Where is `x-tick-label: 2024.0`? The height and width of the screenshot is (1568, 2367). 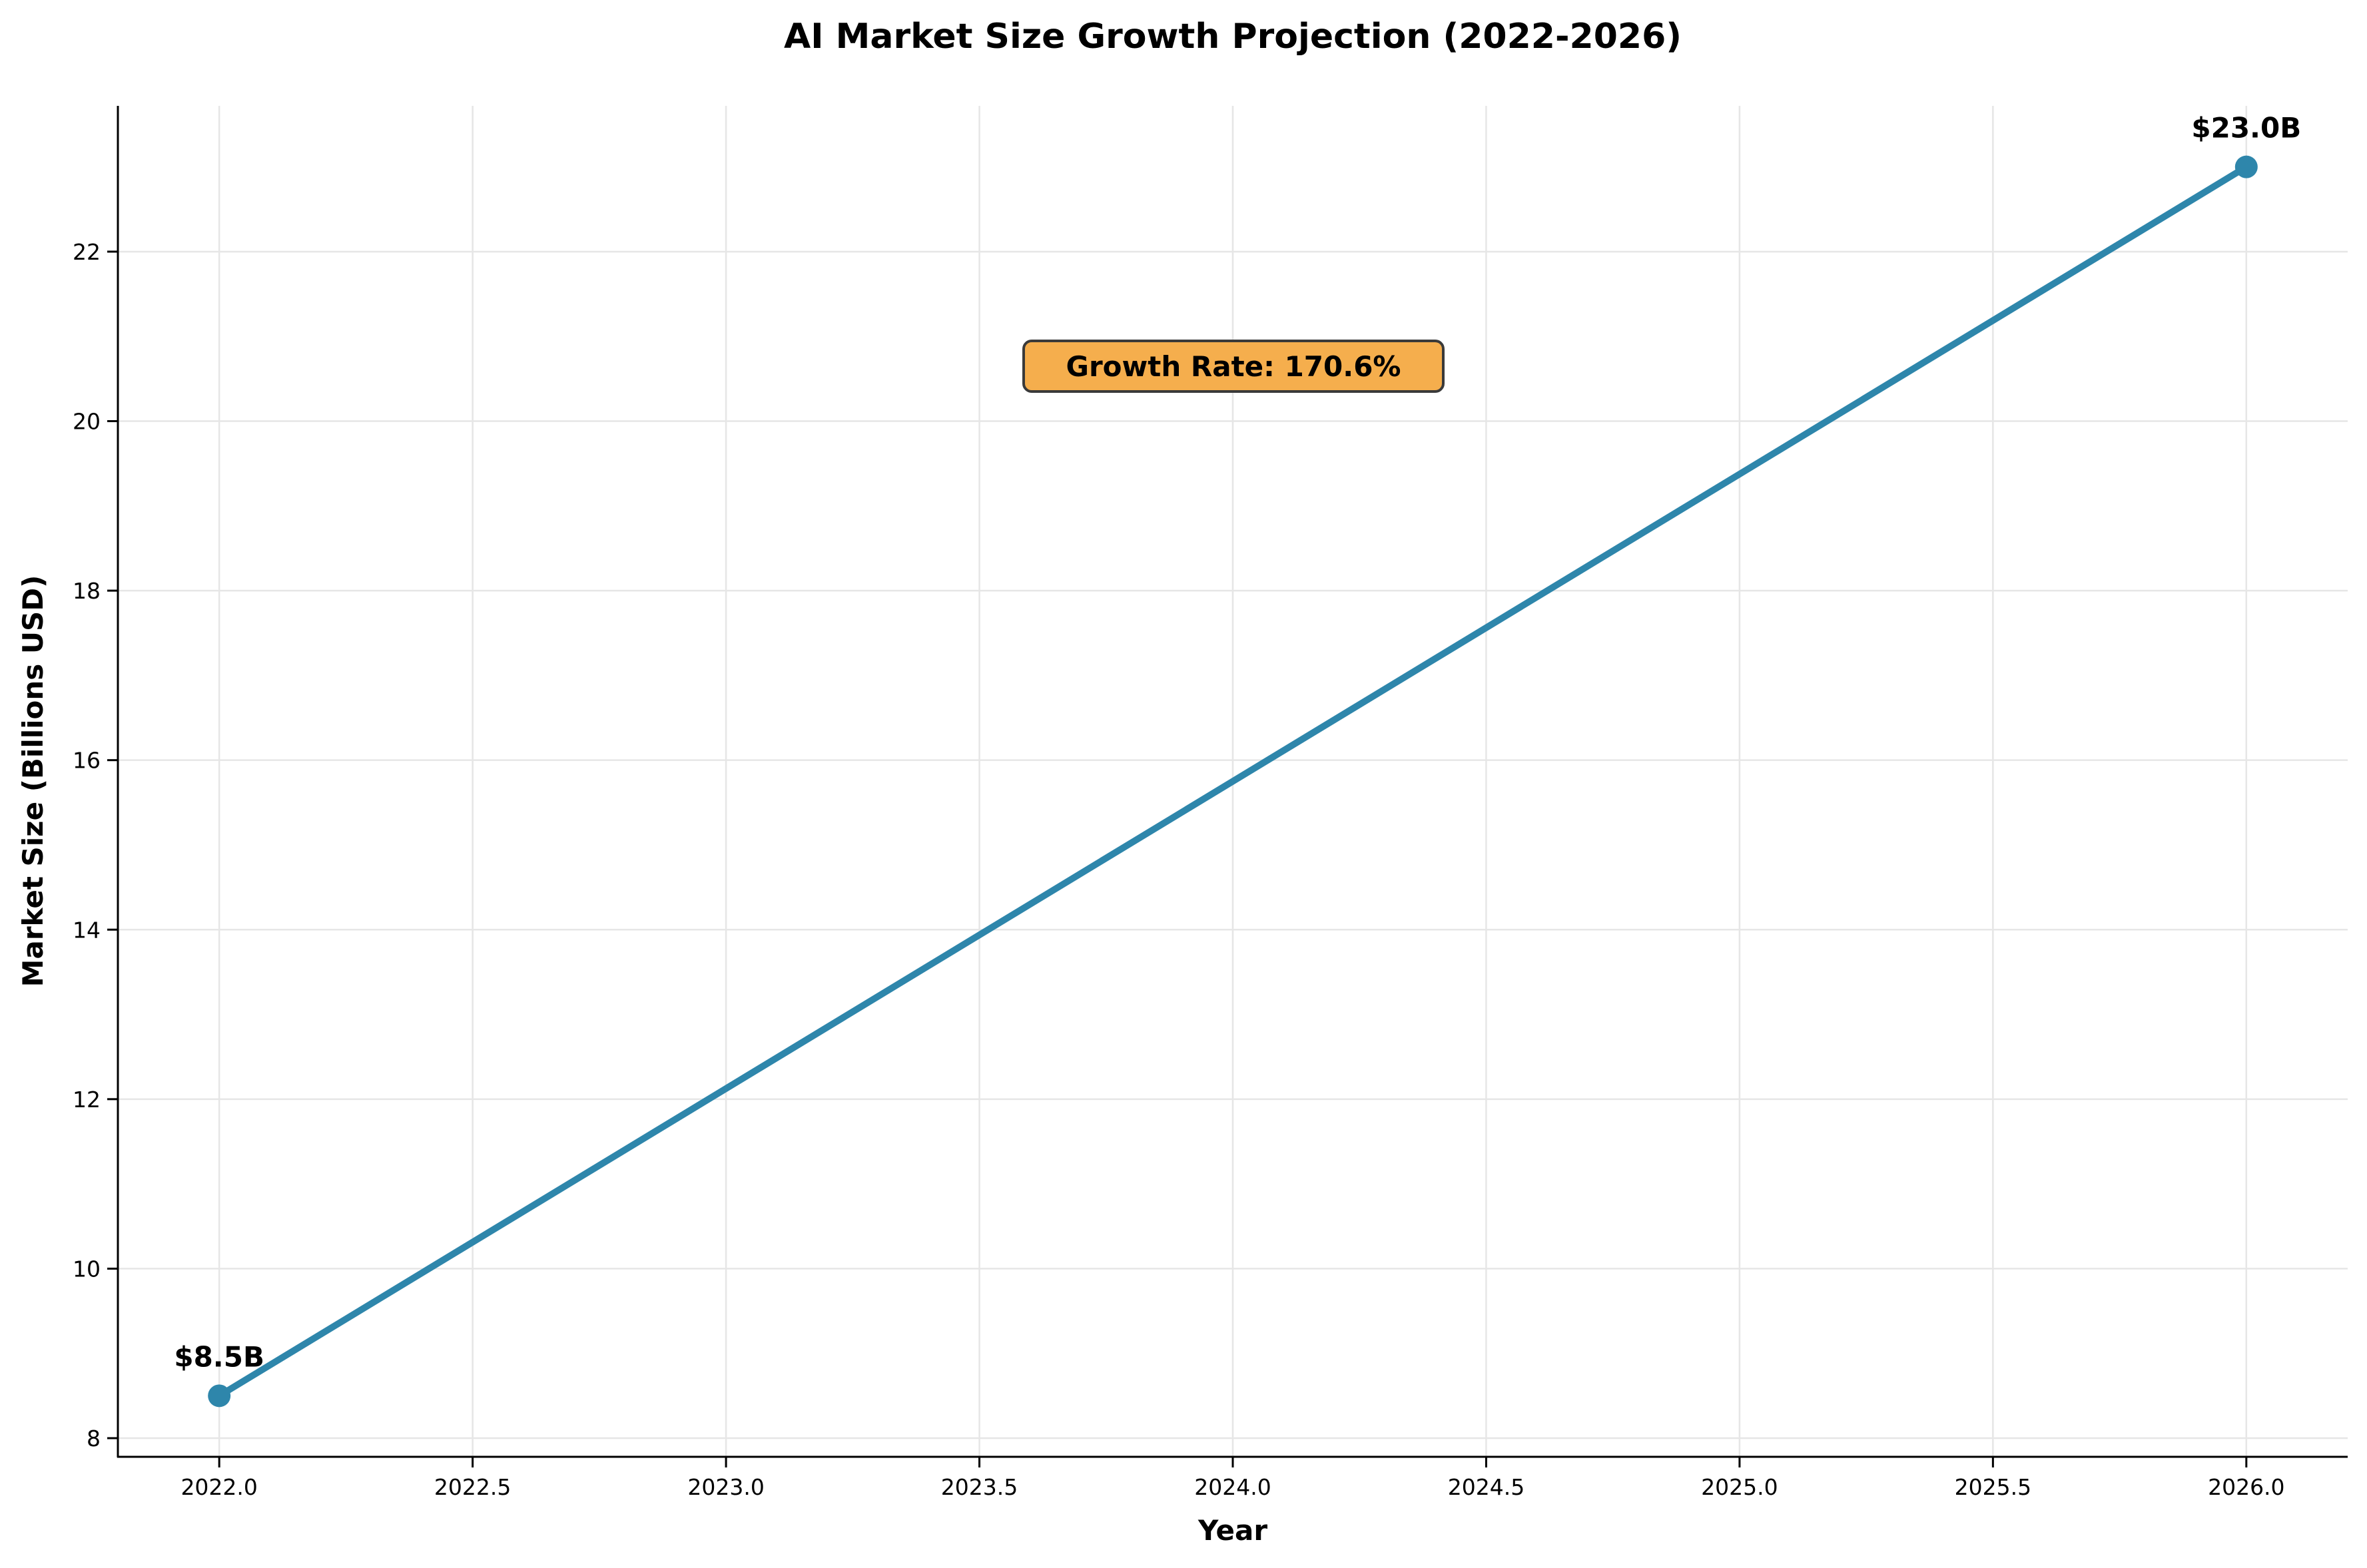 x-tick-label: 2024.0 is located at coordinates (1232, 1487).